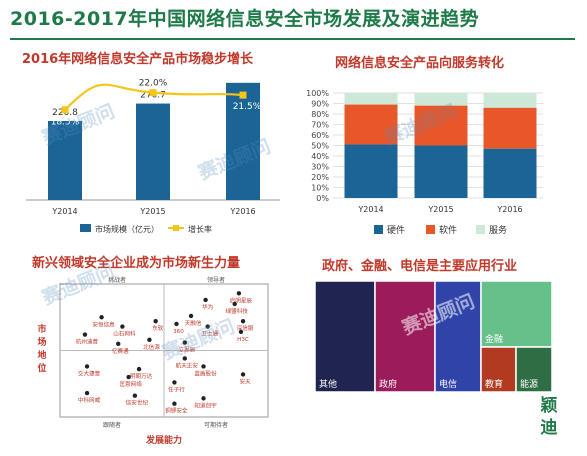 This screenshot has height=456, width=587. What do you see at coordinates (320, 177) in the screenshot?
I see `y-tick-label: 20%` at bounding box center [320, 177].